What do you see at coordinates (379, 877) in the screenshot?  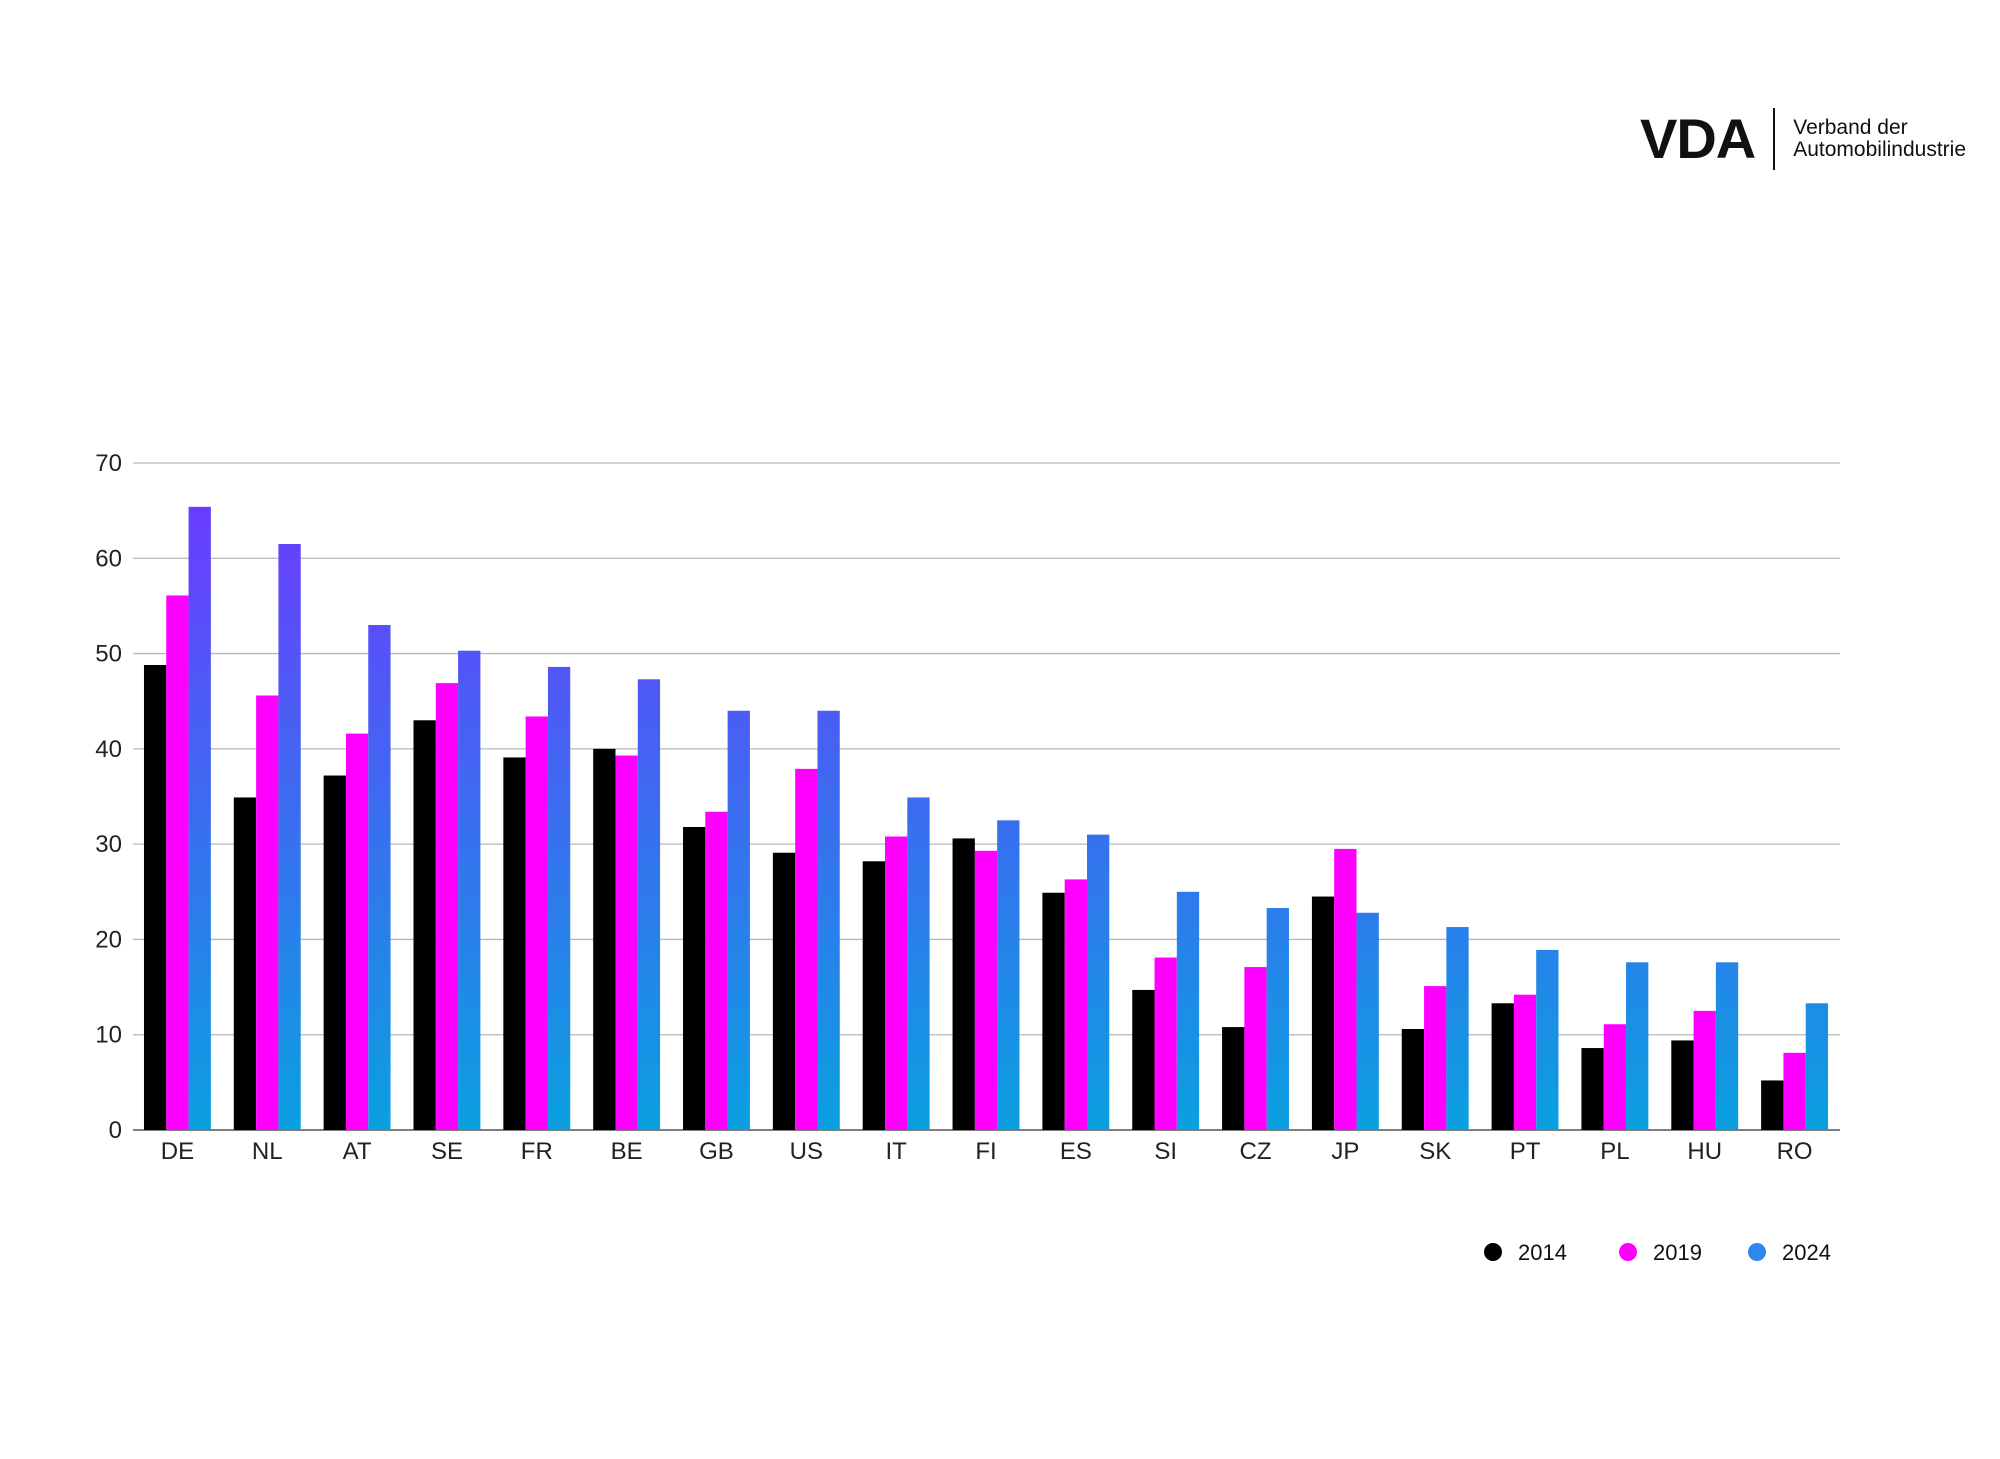 I see `bar-AT-2024` at bounding box center [379, 877].